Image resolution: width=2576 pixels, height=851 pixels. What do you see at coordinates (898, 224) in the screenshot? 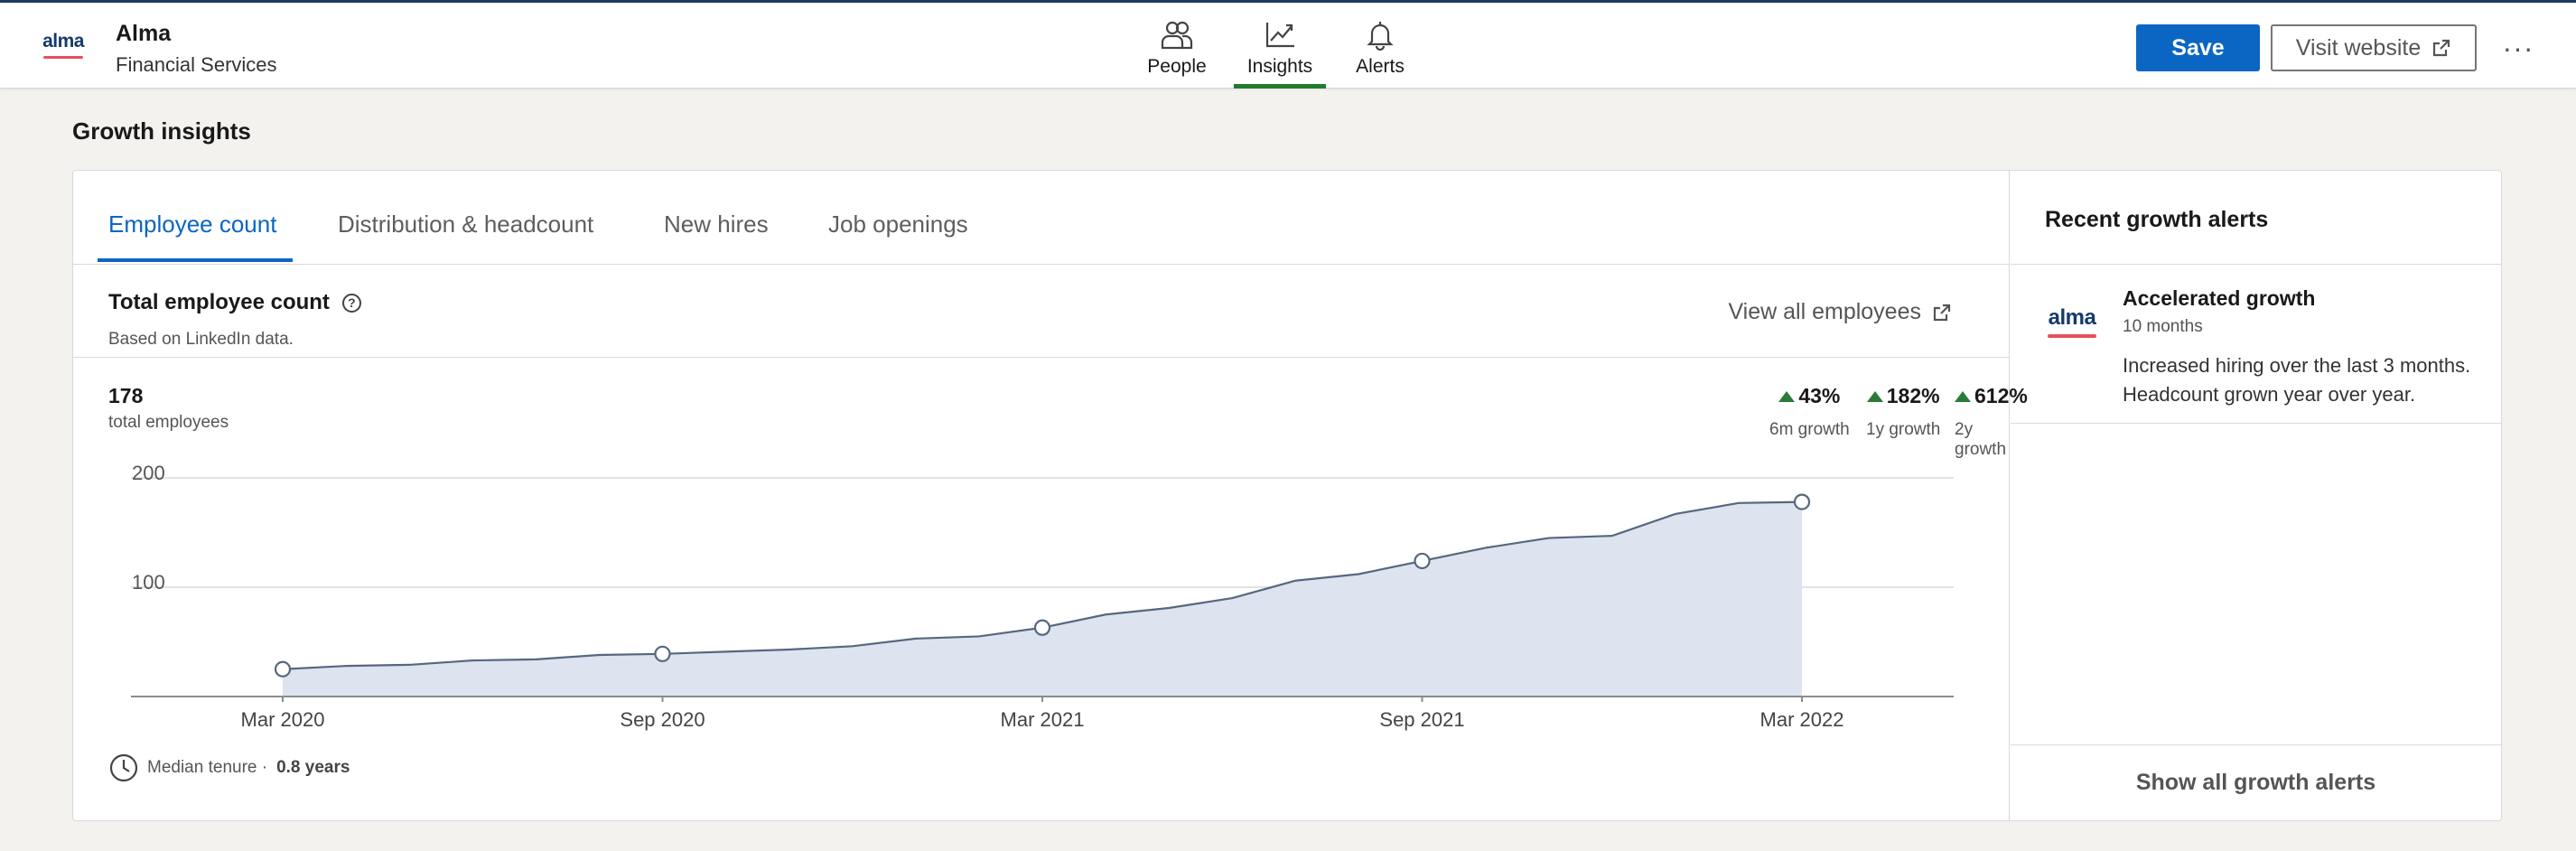
I see `tab-job-openings: Job openings` at bounding box center [898, 224].